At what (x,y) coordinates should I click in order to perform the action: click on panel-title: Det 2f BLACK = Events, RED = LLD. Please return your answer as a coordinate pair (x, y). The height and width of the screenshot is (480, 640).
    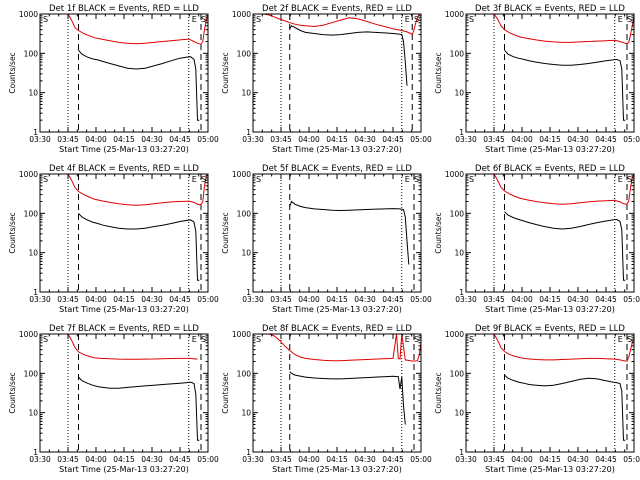
    Looking at the image, I should click on (337, 9).